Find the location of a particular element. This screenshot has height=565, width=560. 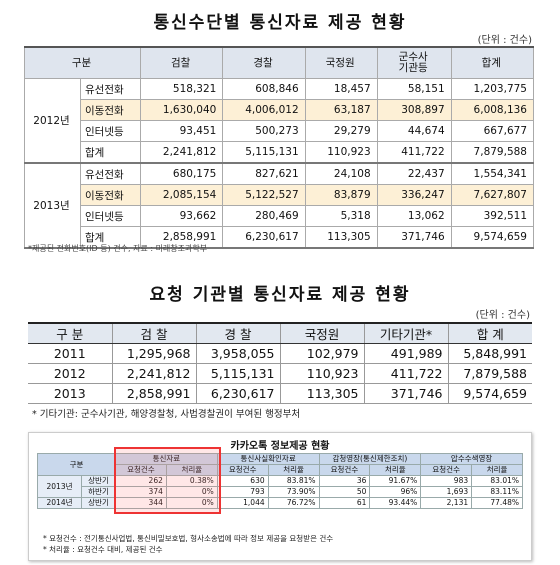

value-cell: 2,858,991 is located at coordinates (154, 393).